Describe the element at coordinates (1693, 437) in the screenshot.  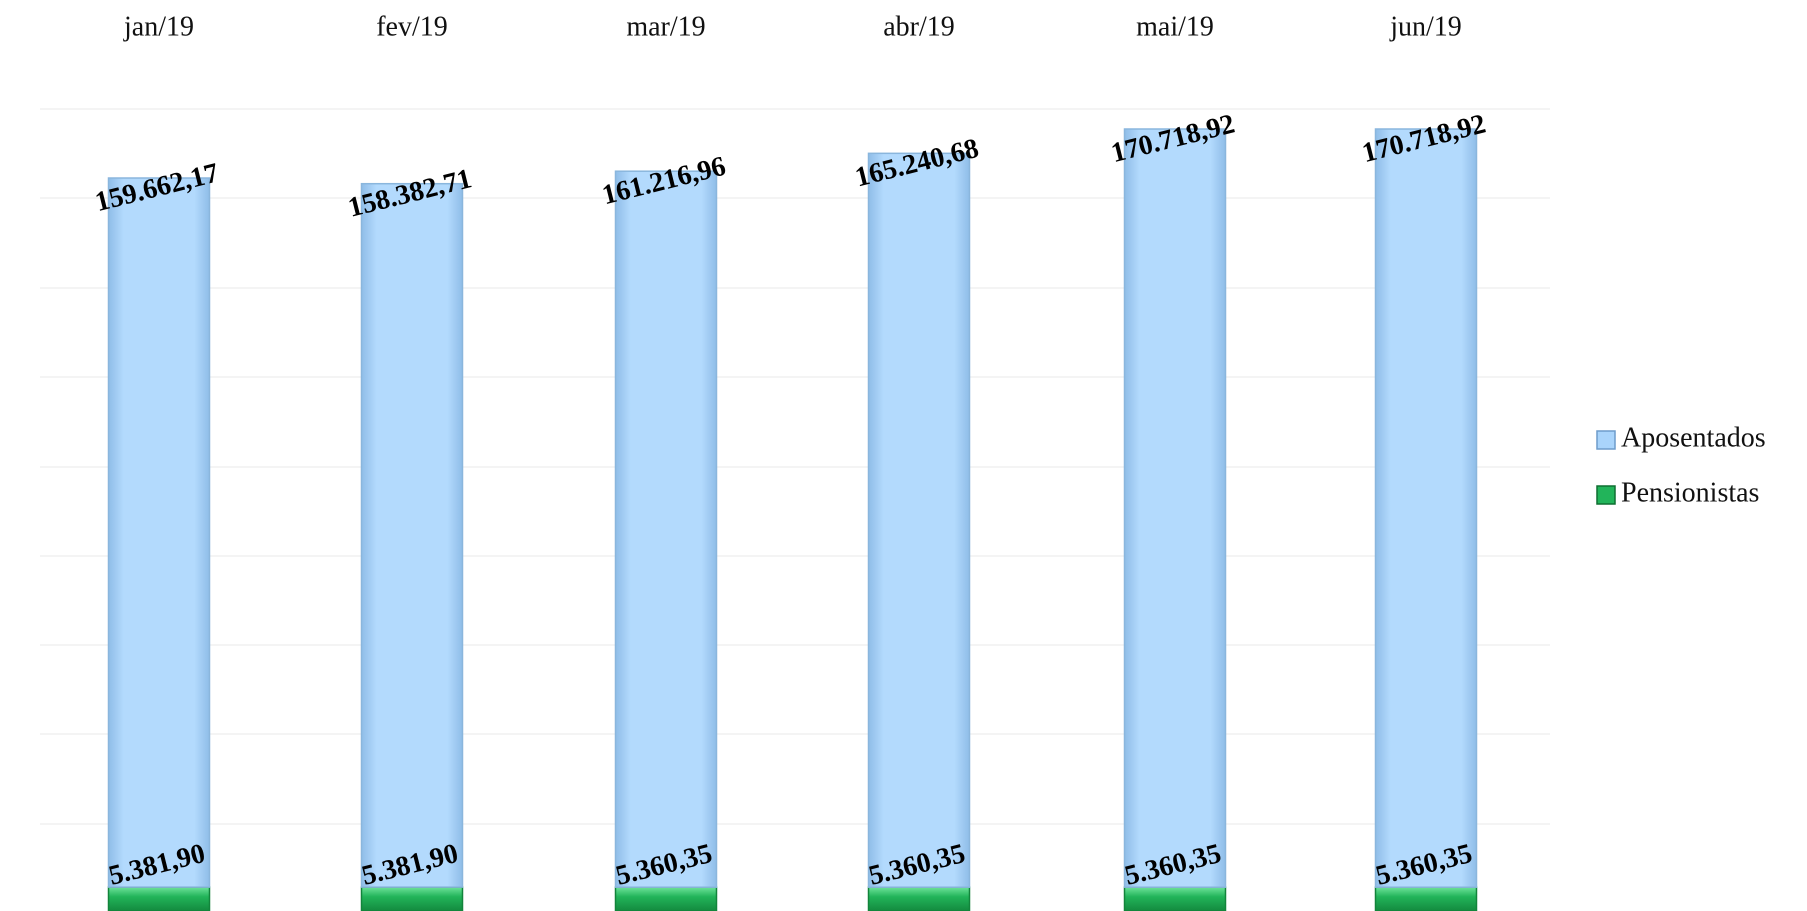
I see `legend-label: Aposentados` at that location.